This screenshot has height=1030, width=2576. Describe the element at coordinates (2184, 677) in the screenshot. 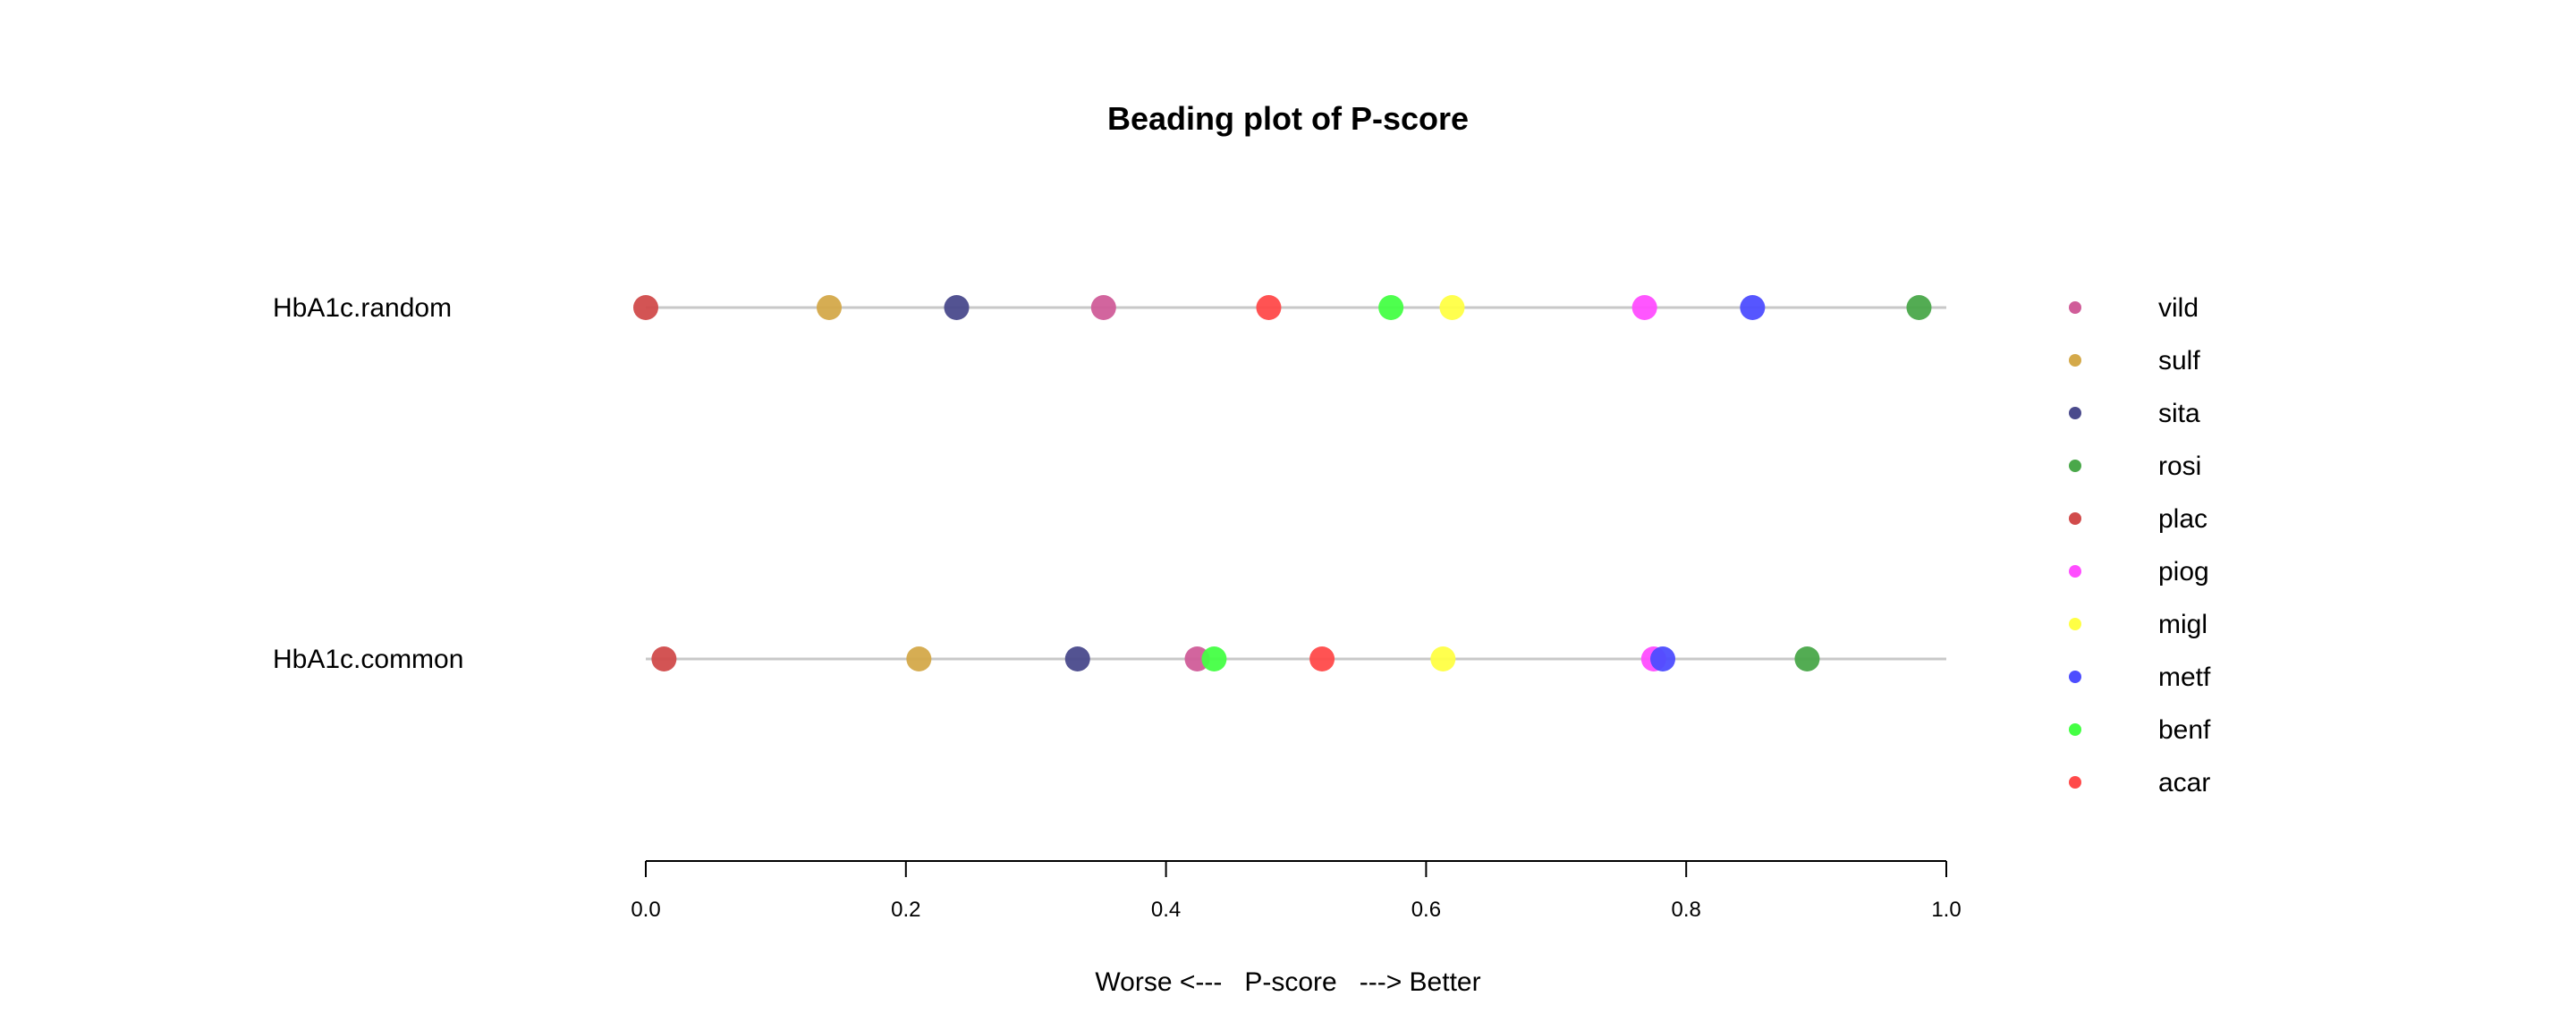

I see `legend-label: metf` at that location.